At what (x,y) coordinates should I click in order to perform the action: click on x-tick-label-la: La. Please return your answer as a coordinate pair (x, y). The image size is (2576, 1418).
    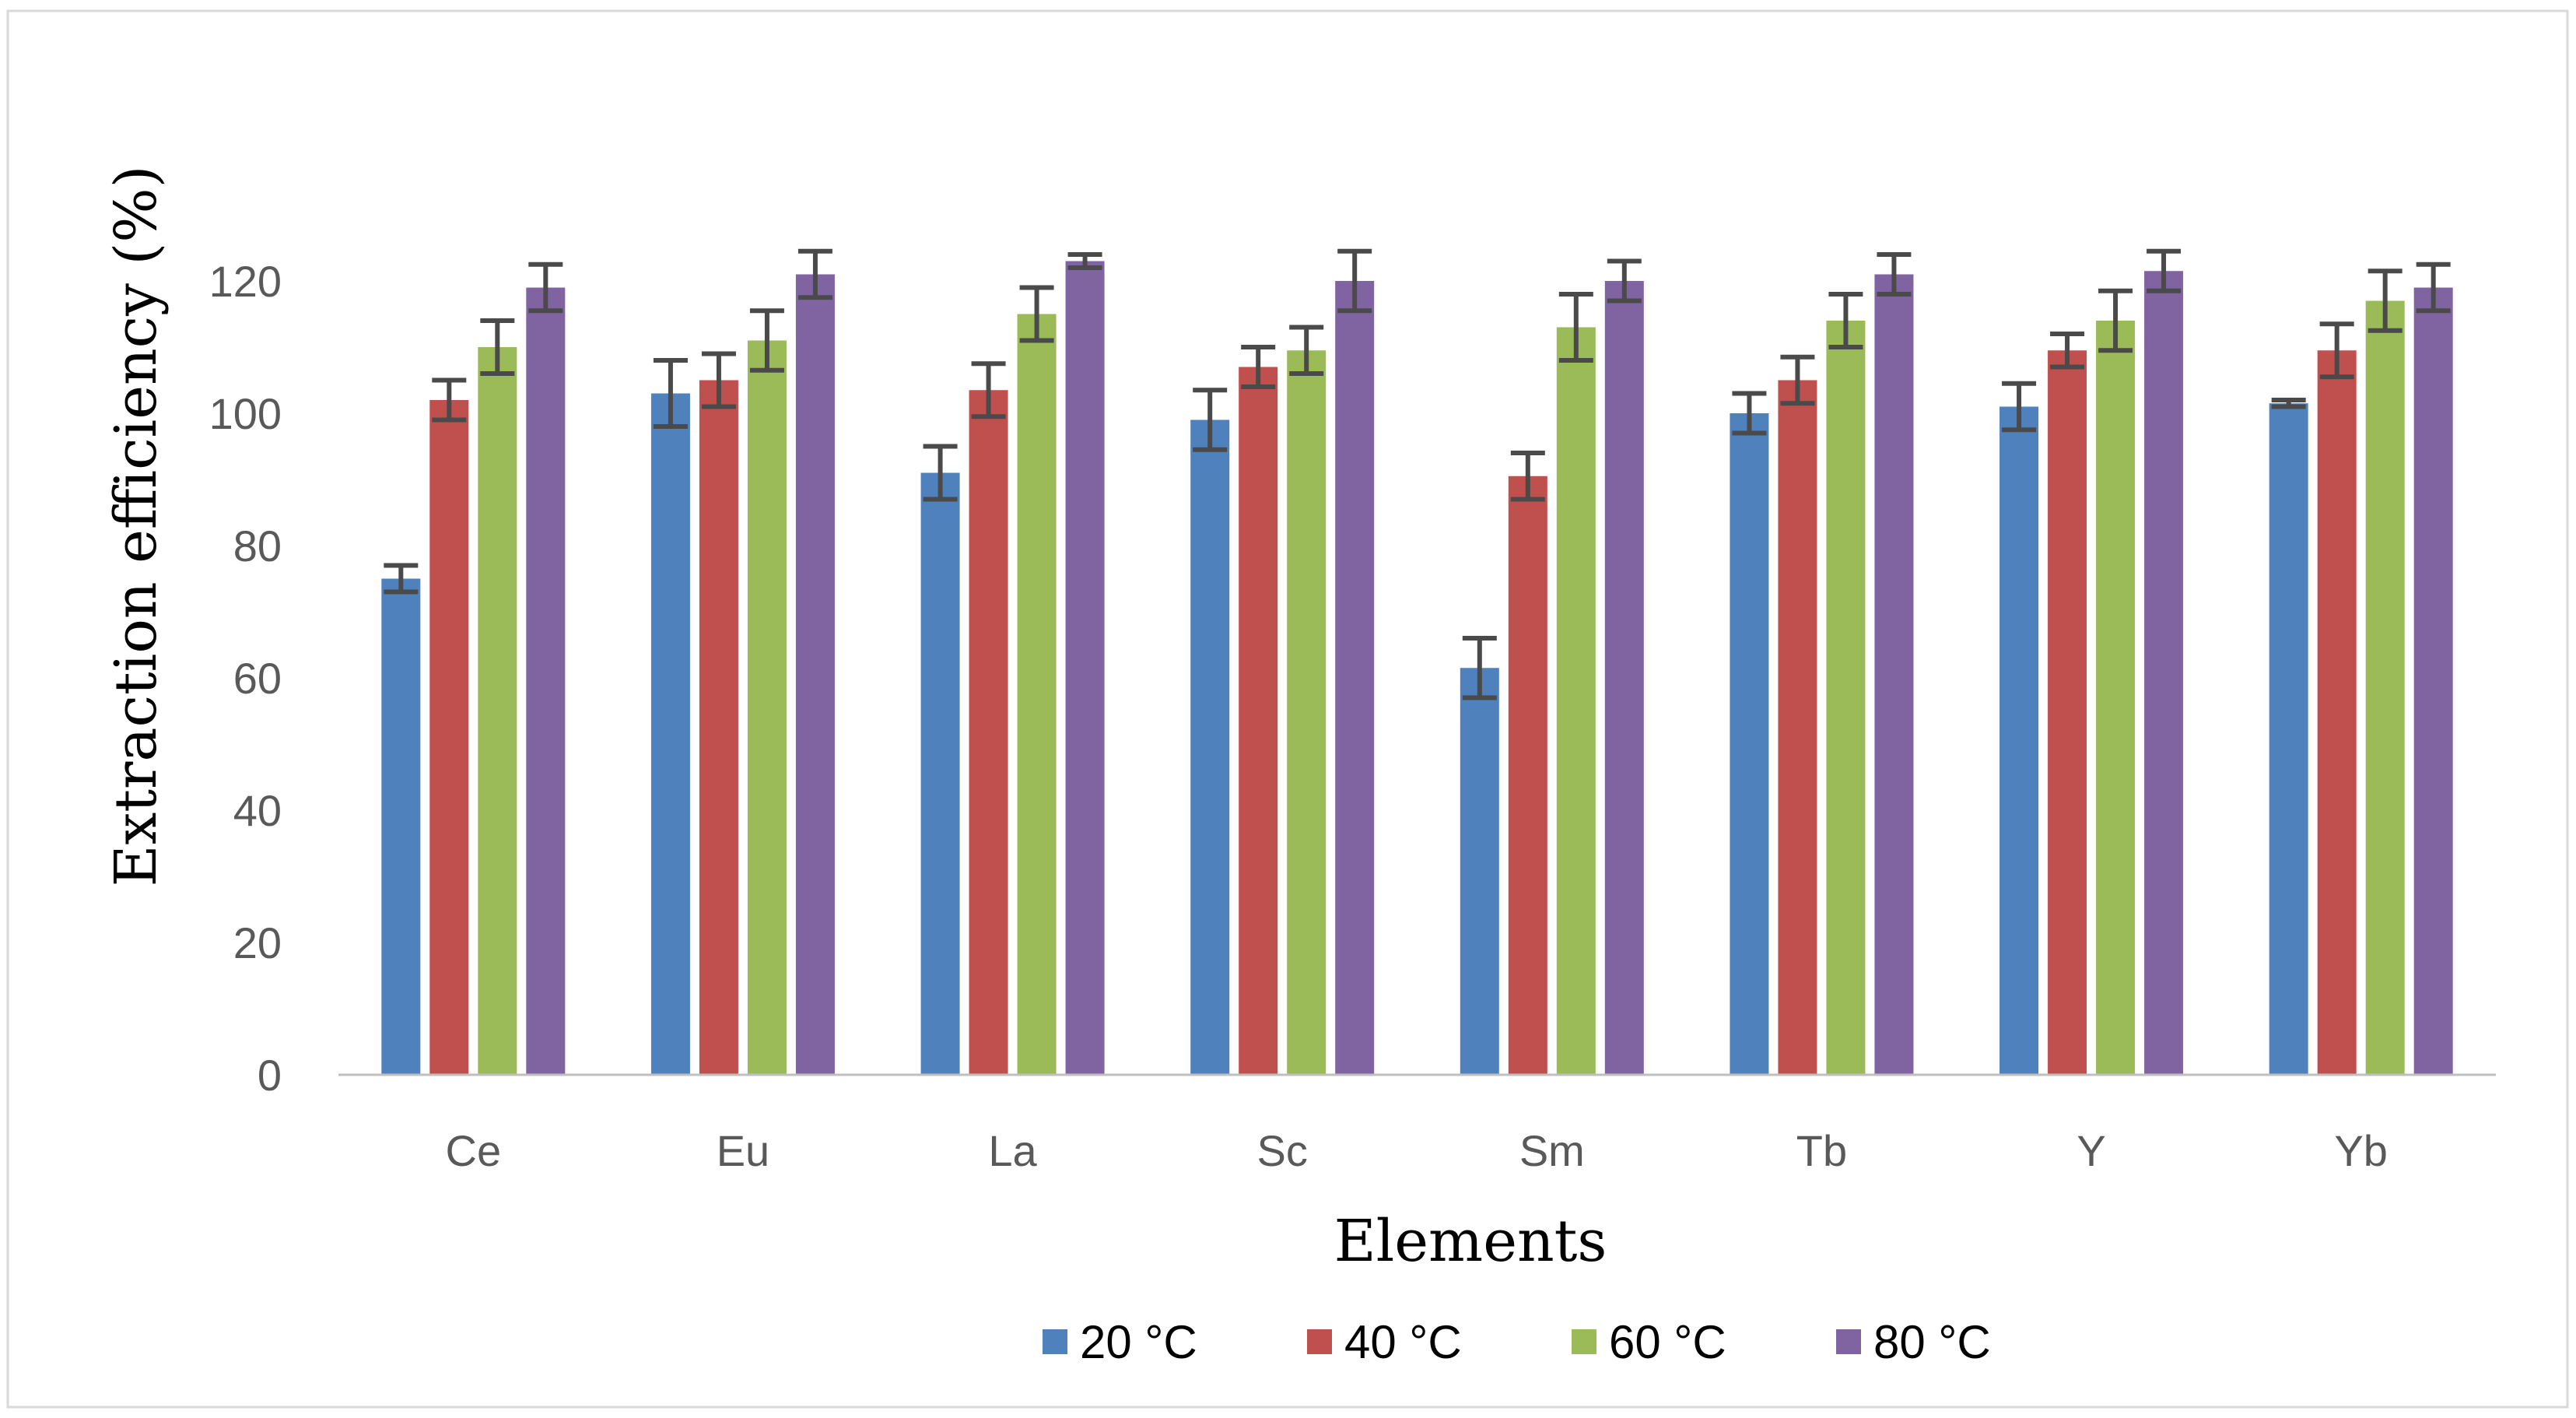
    Looking at the image, I should click on (1012, 1150).